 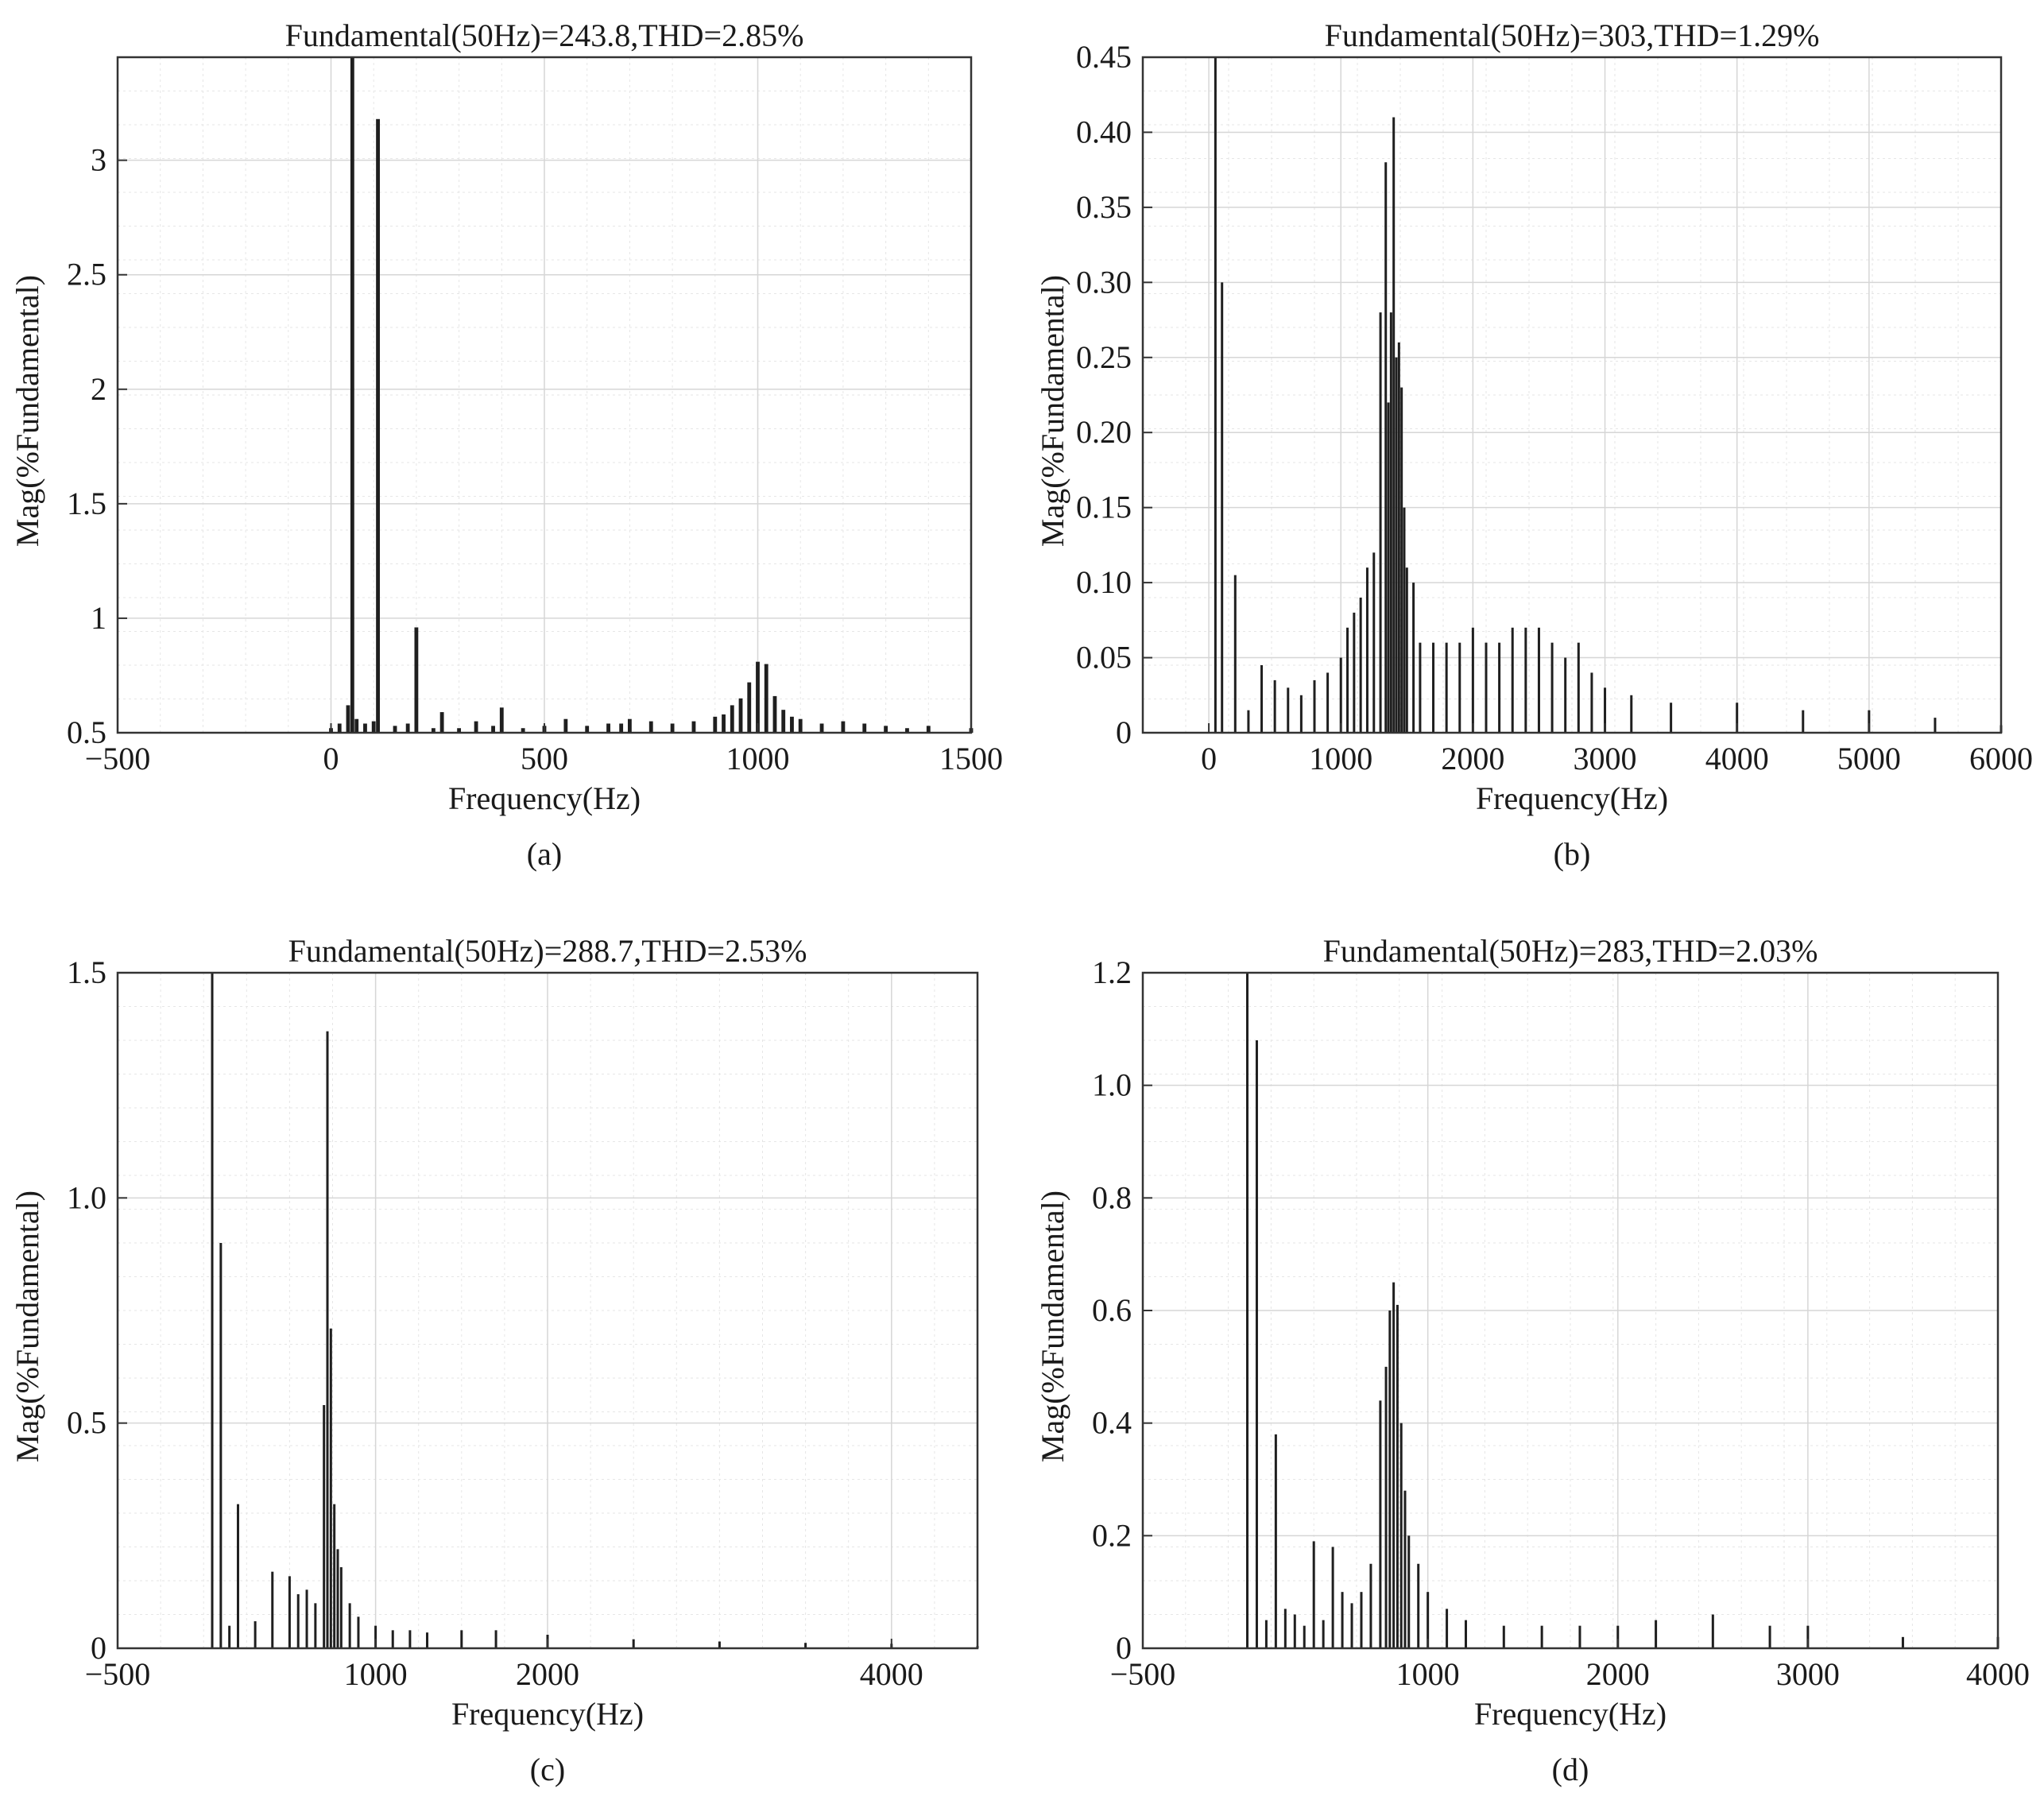 What do you see at coordinates (1104, 658) in the screenshot?
I see `y-tick-label: 0.05` at bounding box center [1104, 658].